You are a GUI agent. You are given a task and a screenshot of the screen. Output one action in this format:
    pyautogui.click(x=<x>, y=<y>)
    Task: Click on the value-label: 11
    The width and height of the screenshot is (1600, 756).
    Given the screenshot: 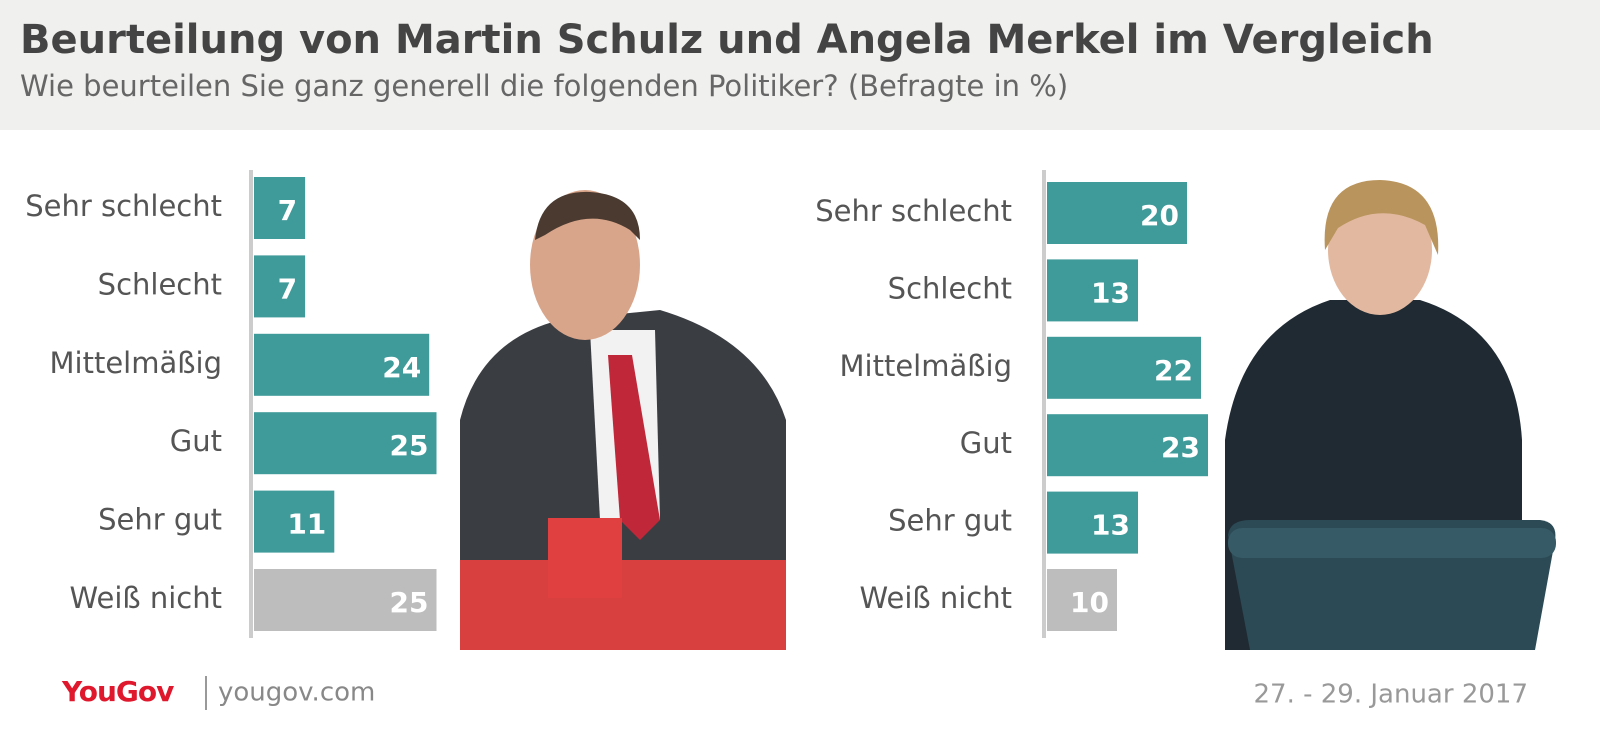 What is the action you would take?
    pyautogui.click(x=306, y=524)
    